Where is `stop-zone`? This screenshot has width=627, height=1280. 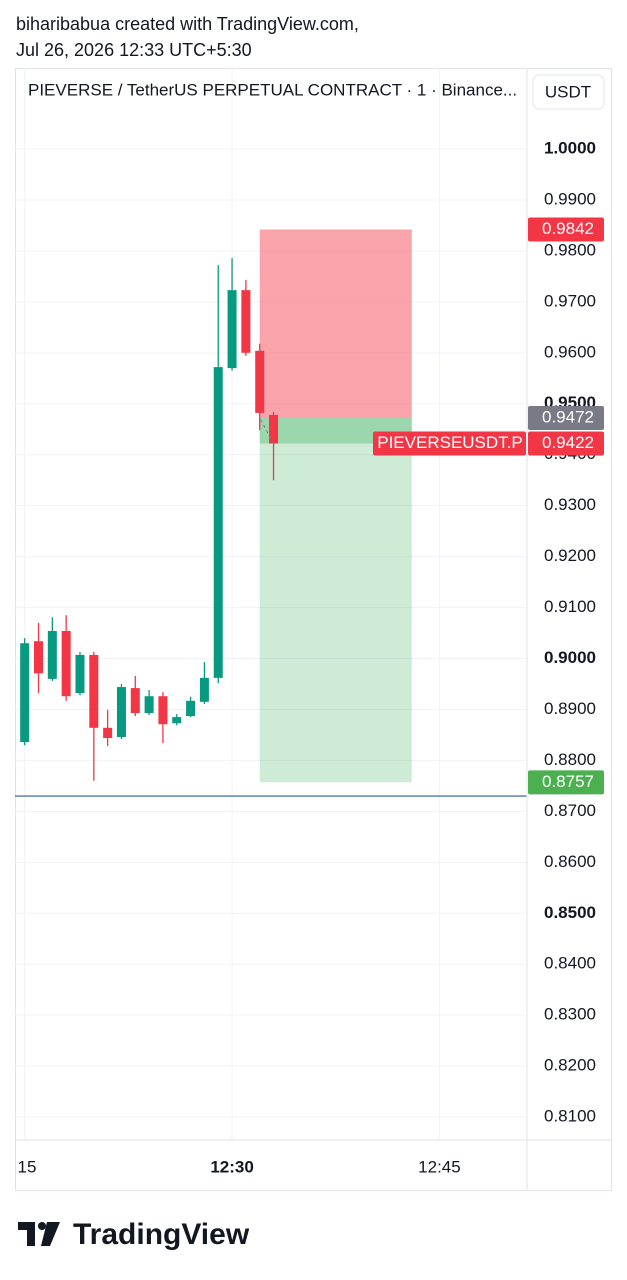
stop-zone is located at coordinates (335, 324).